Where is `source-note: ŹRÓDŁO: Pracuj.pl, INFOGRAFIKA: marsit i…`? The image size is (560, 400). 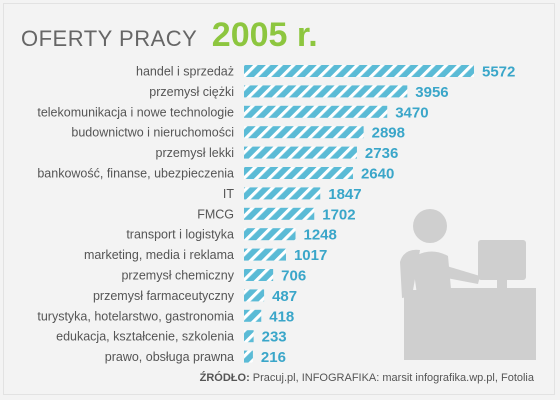 source-note: ŹRÓDŁO: Pracuj.pl, INFOGRAFIKA: marsit i… is located at coordinates (367, 378).